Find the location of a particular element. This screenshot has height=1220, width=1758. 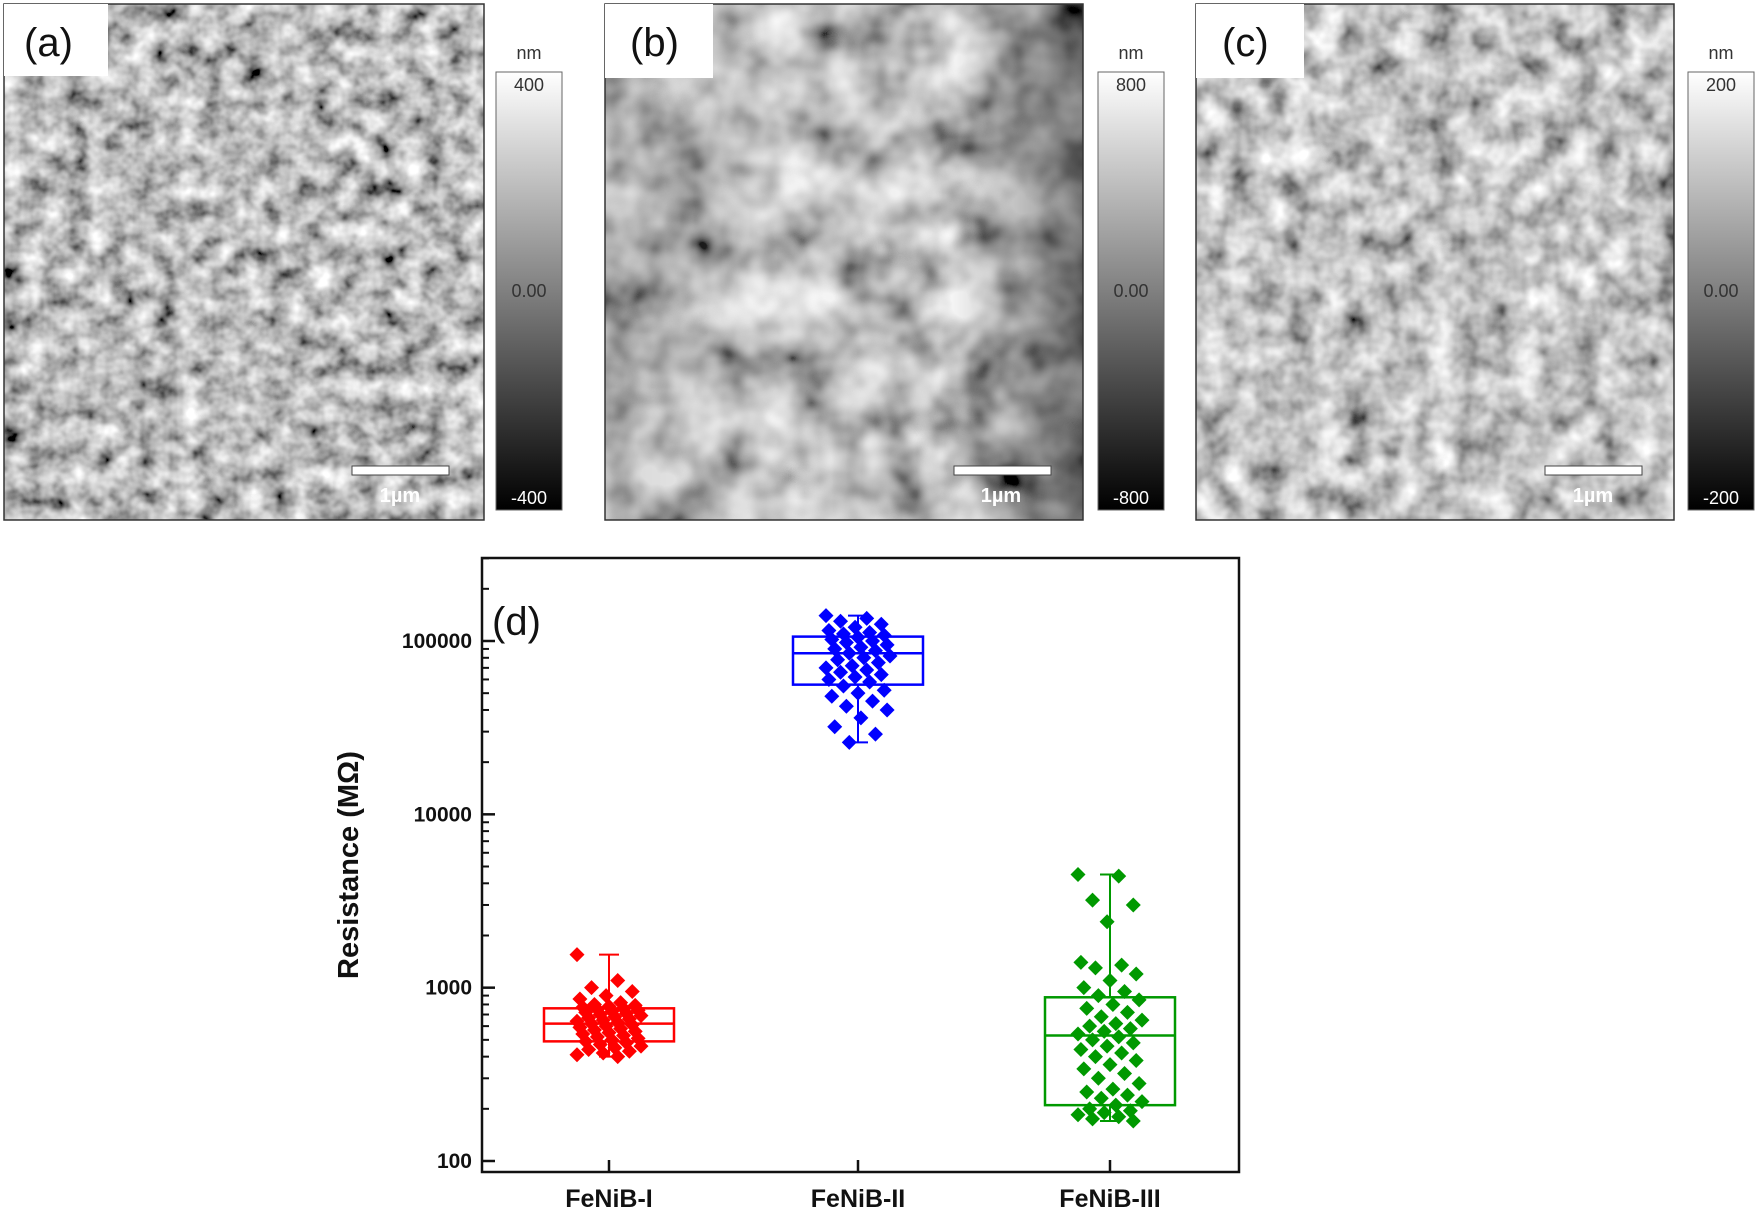

scale-bar-c is located at coordinates (1593, 470).